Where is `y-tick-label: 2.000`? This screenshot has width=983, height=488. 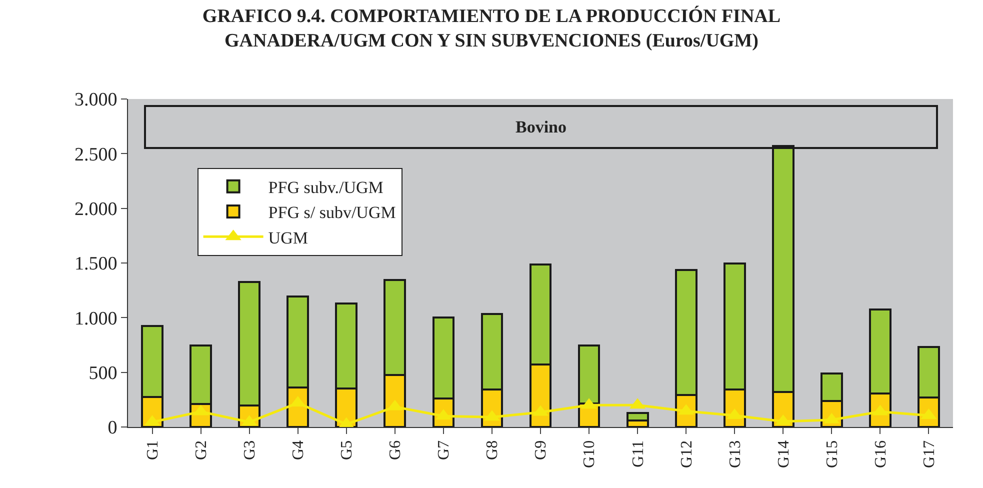
y-tick-label: 2.000 is located at coordinates (96, 209).